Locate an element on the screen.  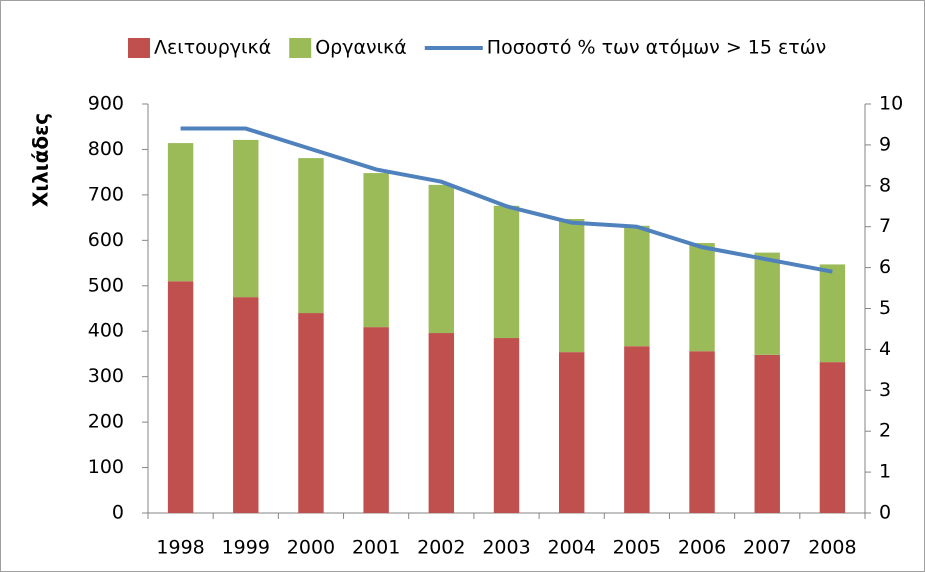
y2-tick-label: 1 is located at coordinates (885, 472).